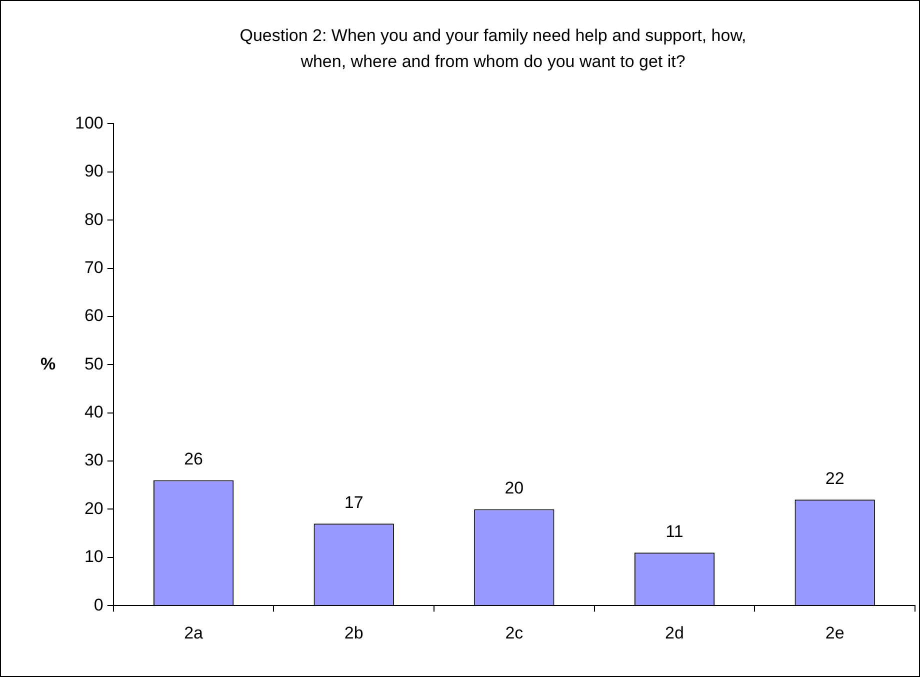 This screenshot has height=677, width=920. What do you see at coordinates (94, 267) in the screenshot?
I see `y-tick-label: 70` at bounding box center [94, 267].